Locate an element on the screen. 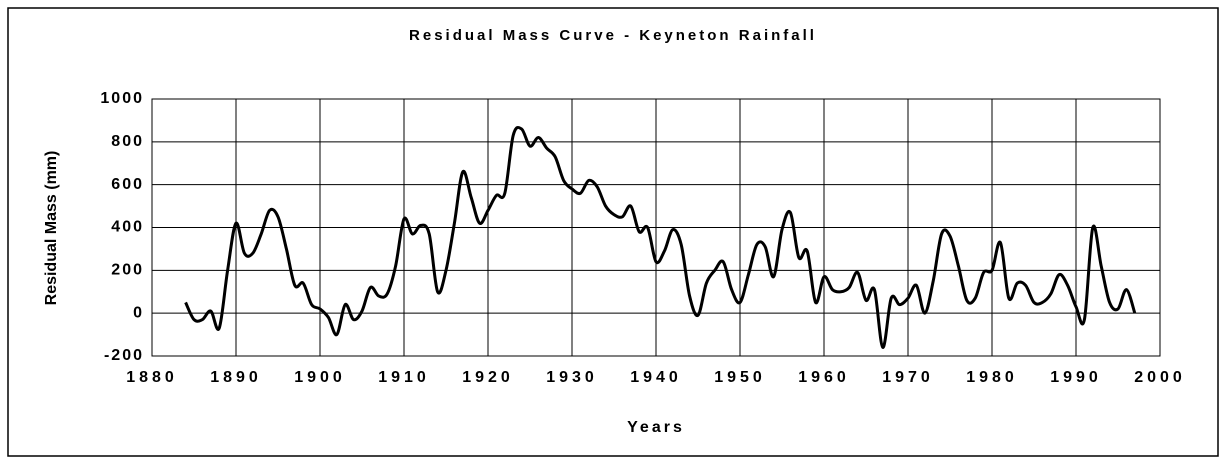 The height and width of the screenshot is (469, 1226). x-tick-label: 2000 is located at coordinates (1160, 377).